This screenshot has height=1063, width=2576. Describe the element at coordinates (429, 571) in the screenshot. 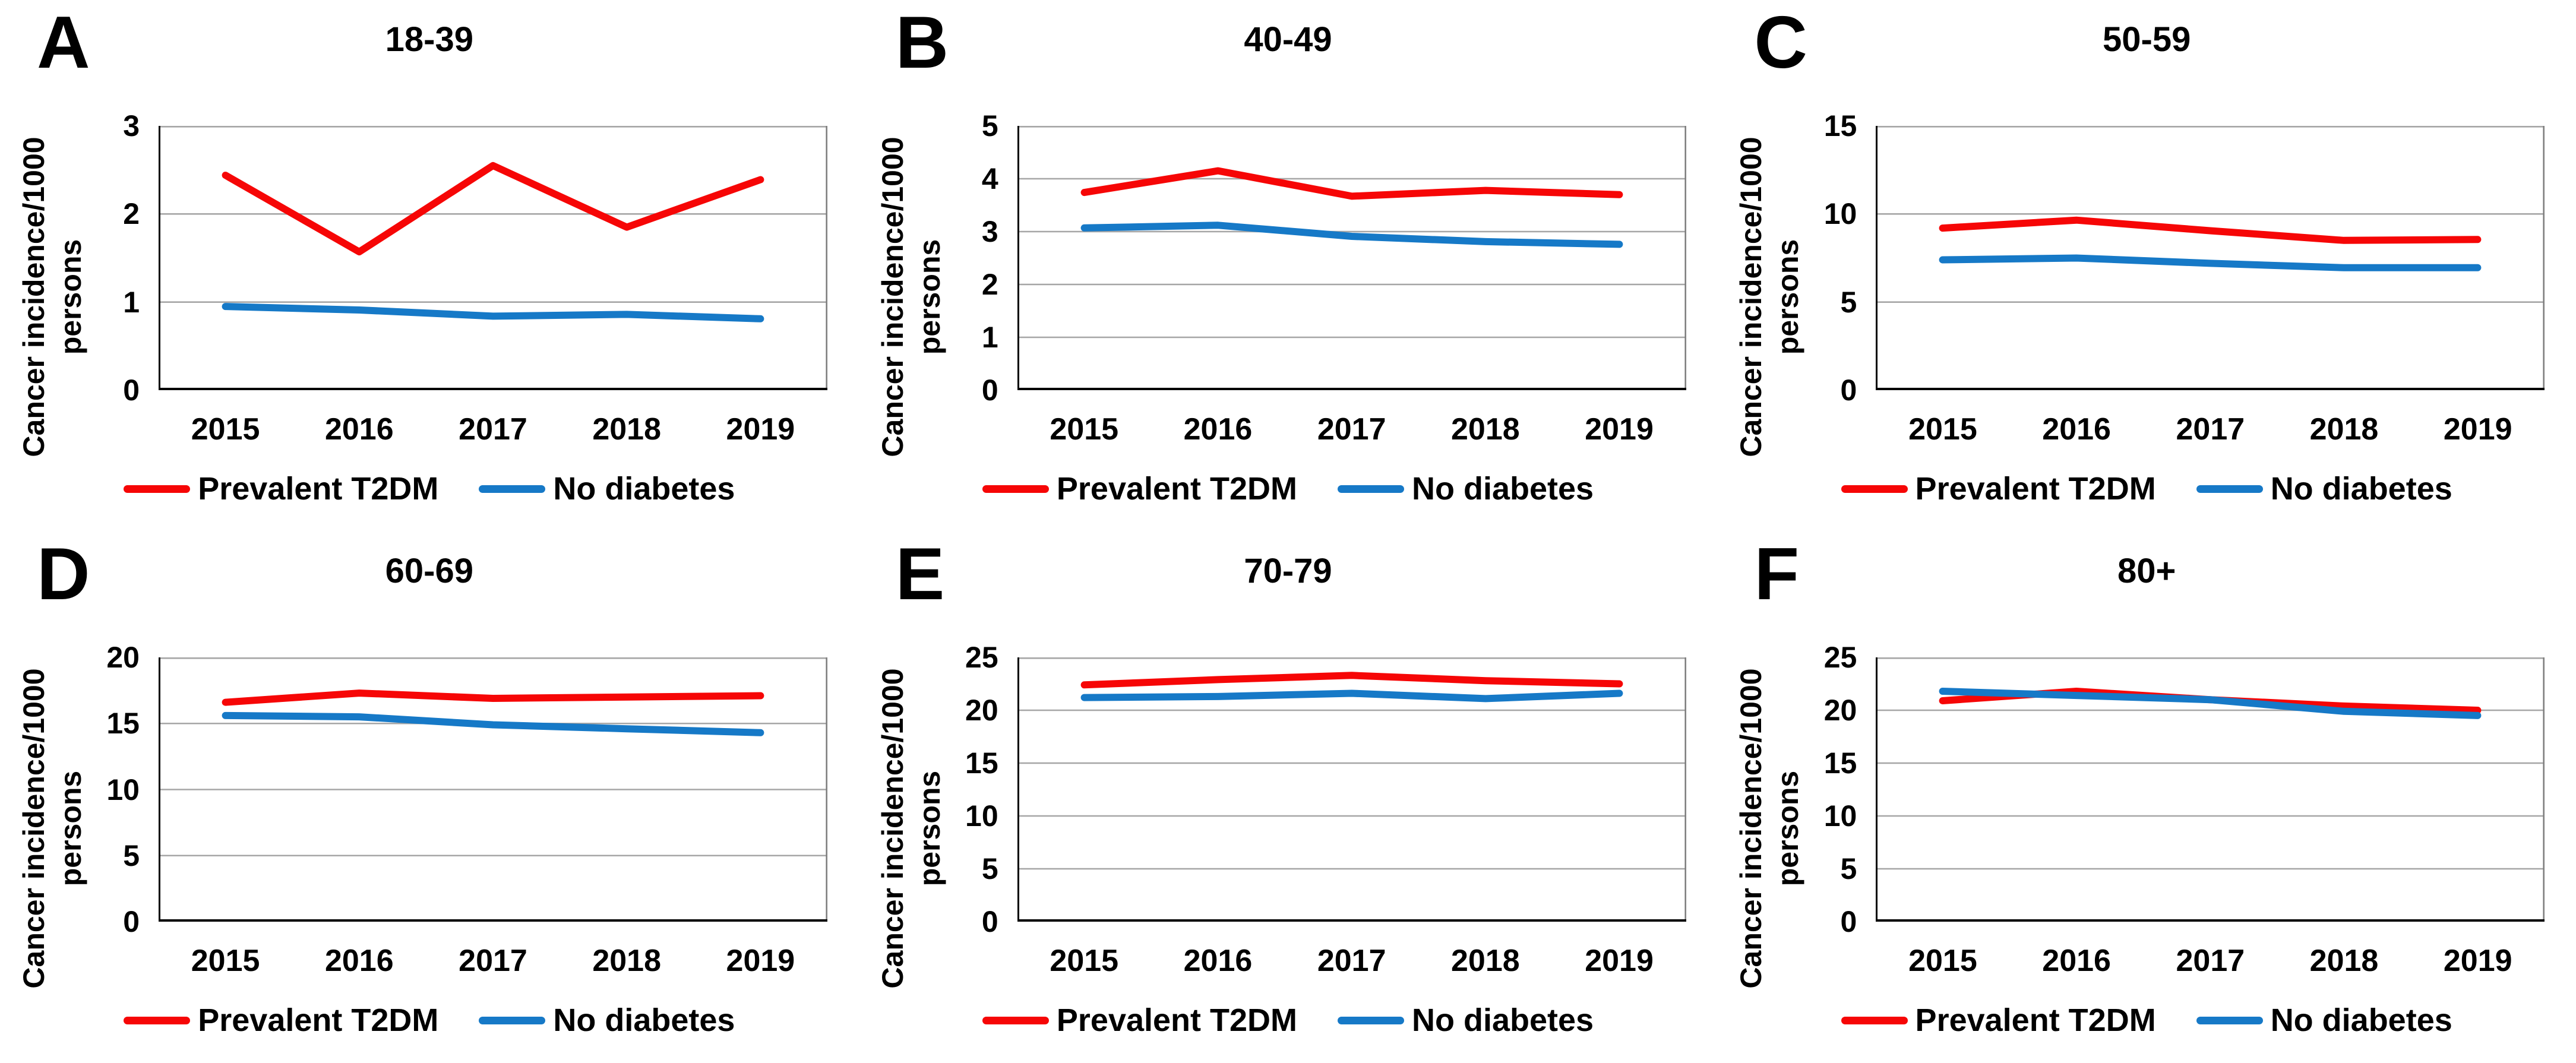

I see `panel-title: 60-69` at that location.